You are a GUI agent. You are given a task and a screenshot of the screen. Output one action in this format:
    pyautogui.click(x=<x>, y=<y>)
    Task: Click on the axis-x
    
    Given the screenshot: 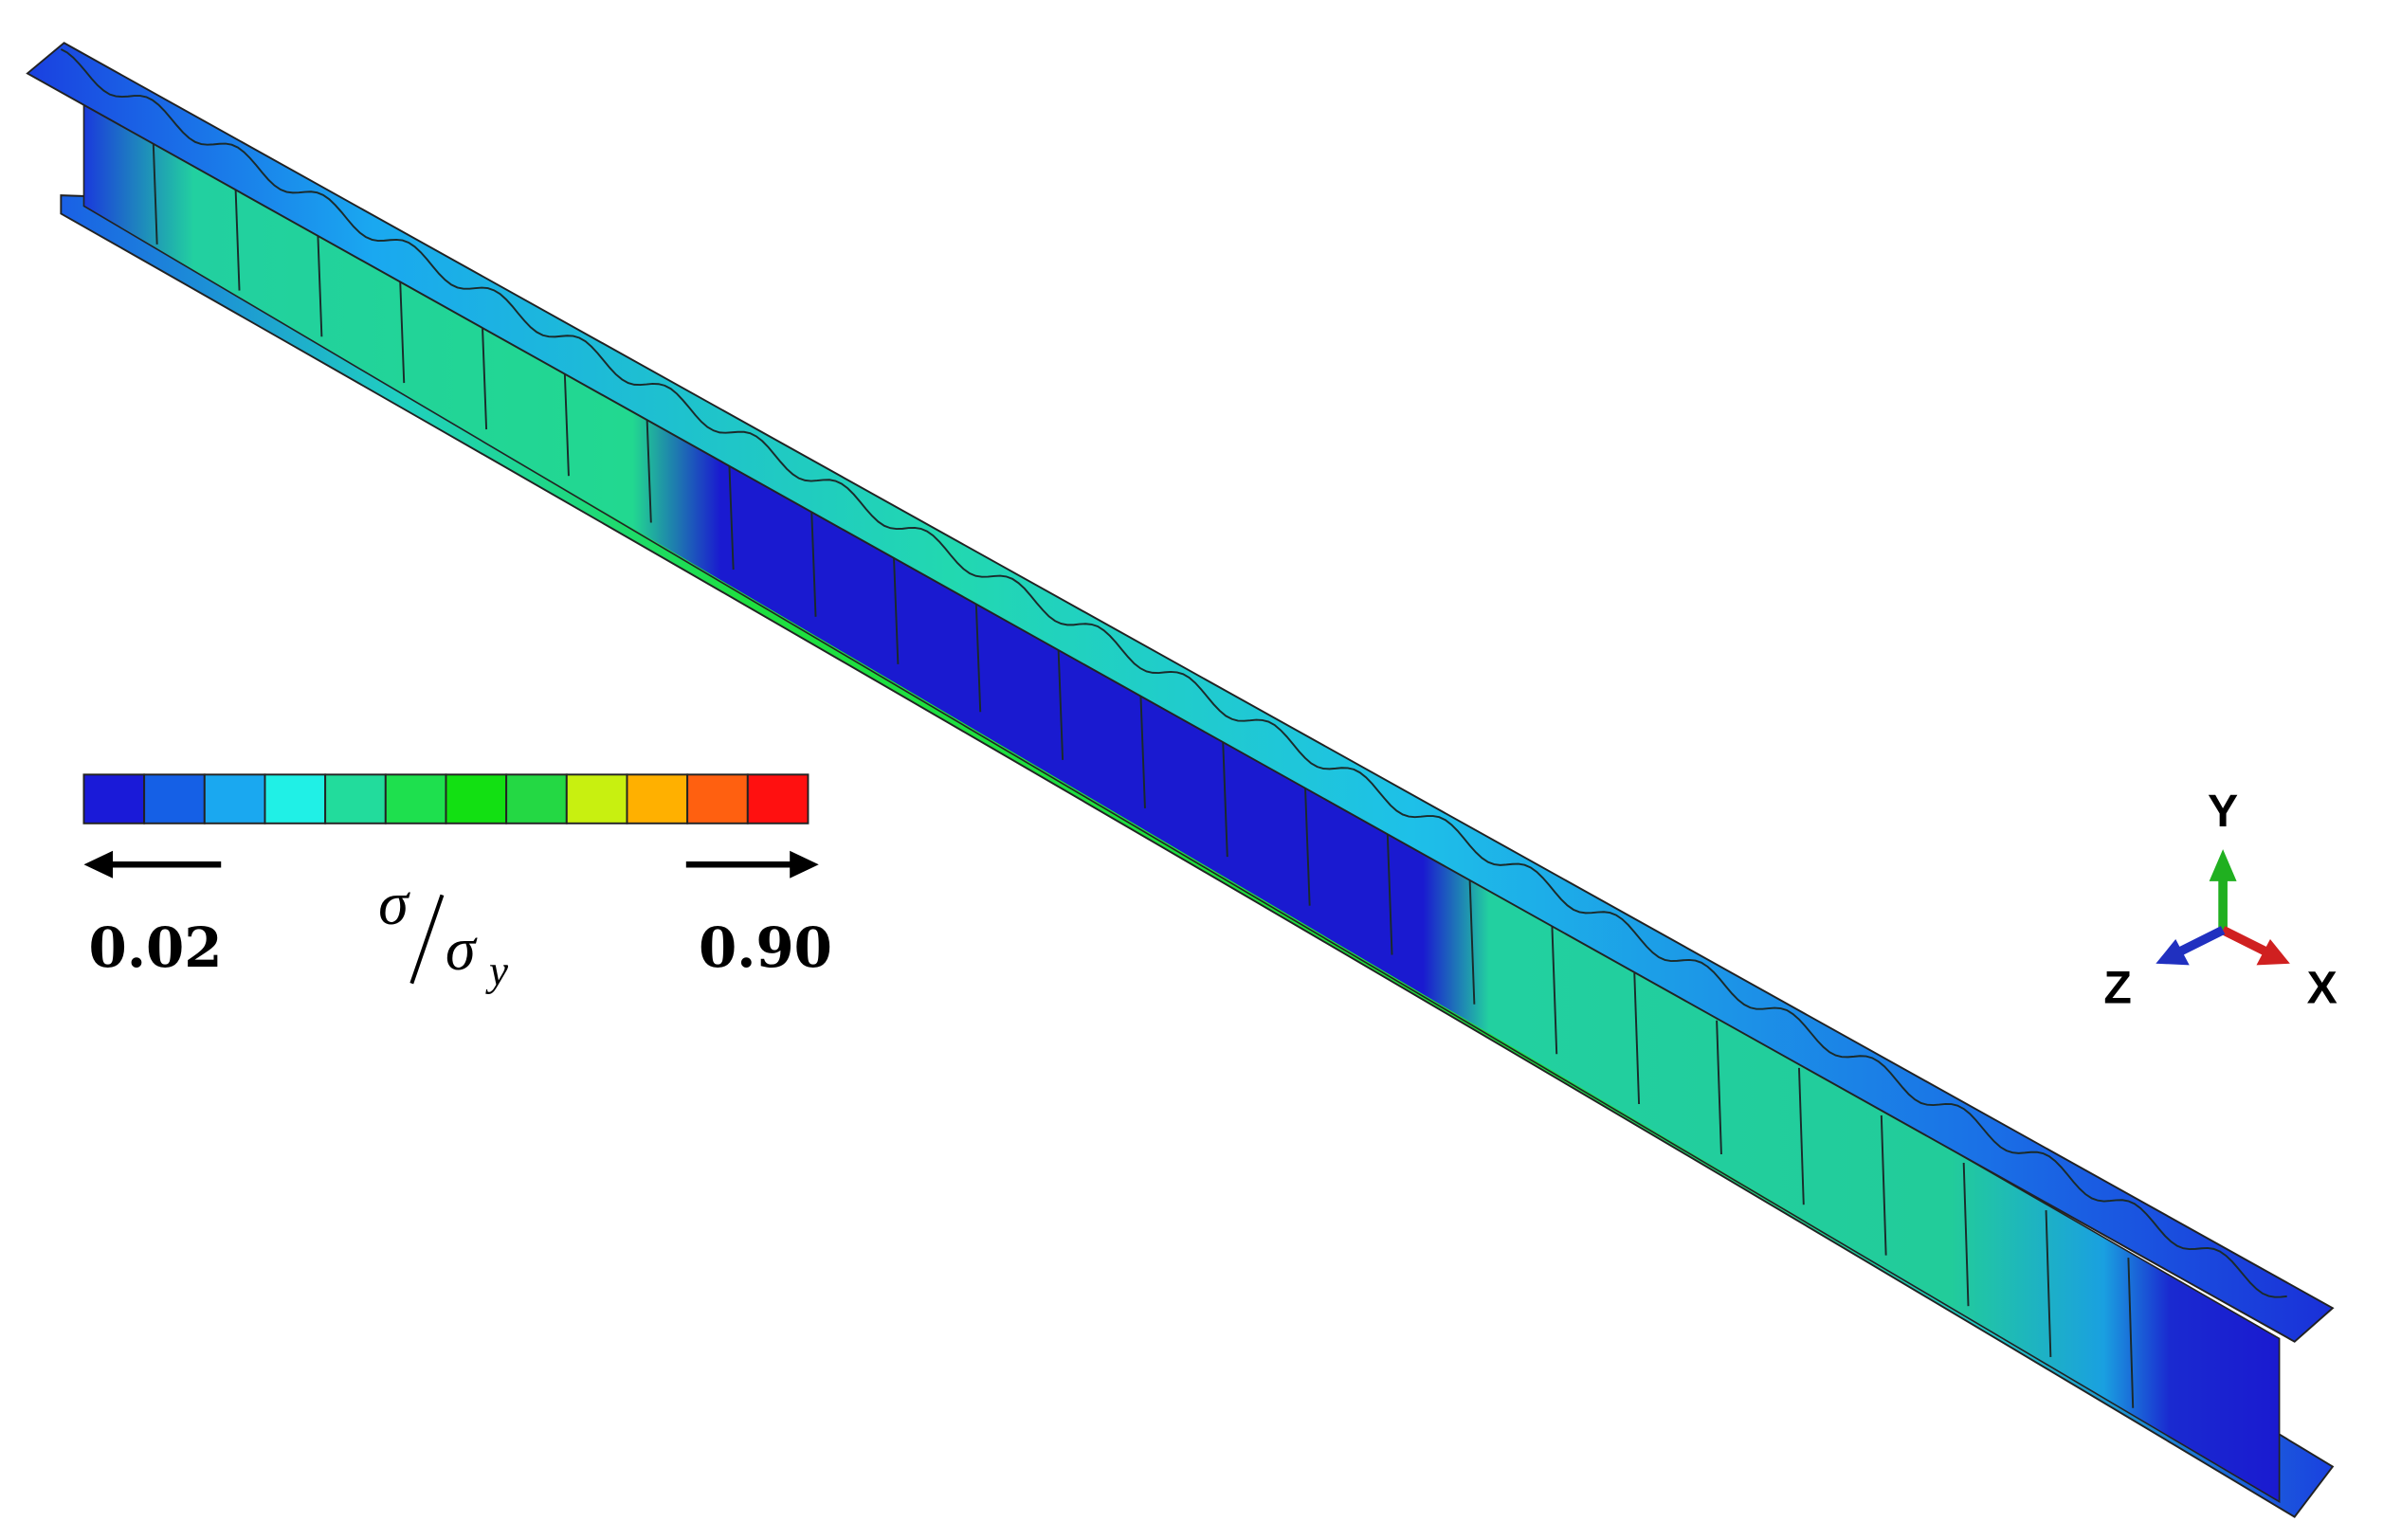 What is the action you would take?
    pyautogui.click(x=2245, y=942)
    